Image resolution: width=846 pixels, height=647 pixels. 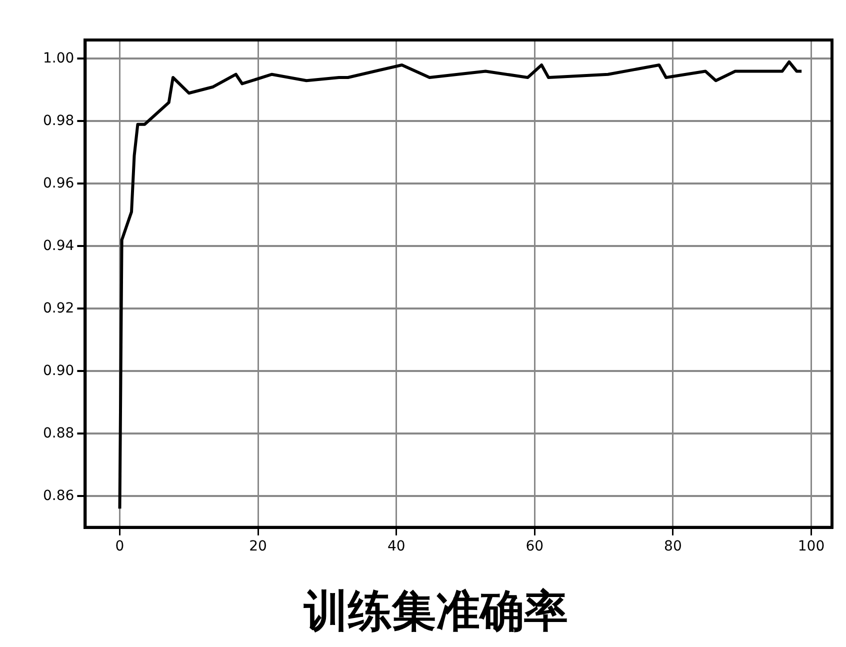 What do you see at coordinates (258, 546) in the screenshot?
I see `x-tick-label: 20` at bounding box center [258, 546].